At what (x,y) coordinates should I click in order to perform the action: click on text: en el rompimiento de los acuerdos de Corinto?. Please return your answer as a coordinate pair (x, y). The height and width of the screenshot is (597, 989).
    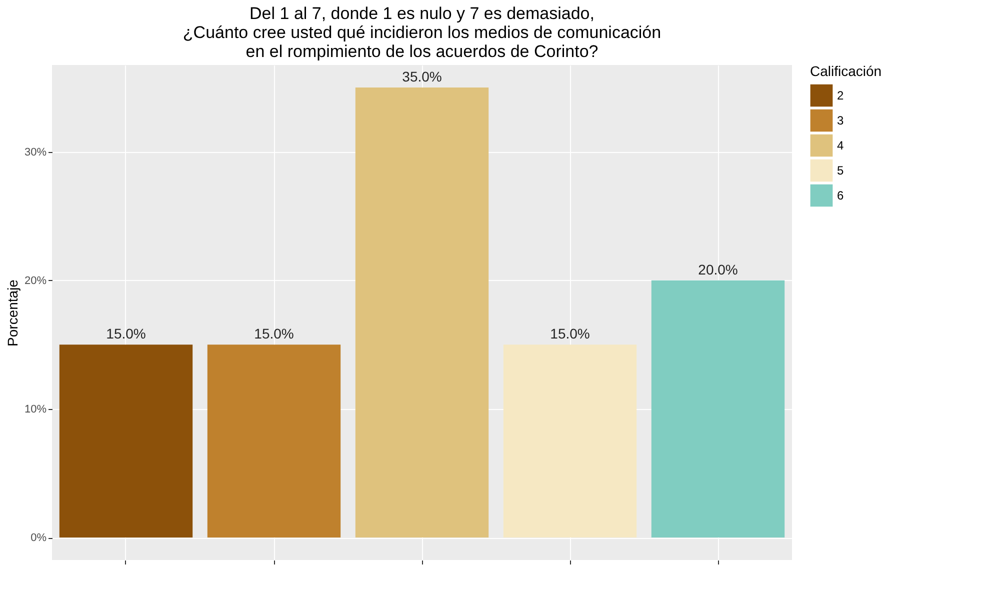
    Looking at the image, I should click on (422, 51).